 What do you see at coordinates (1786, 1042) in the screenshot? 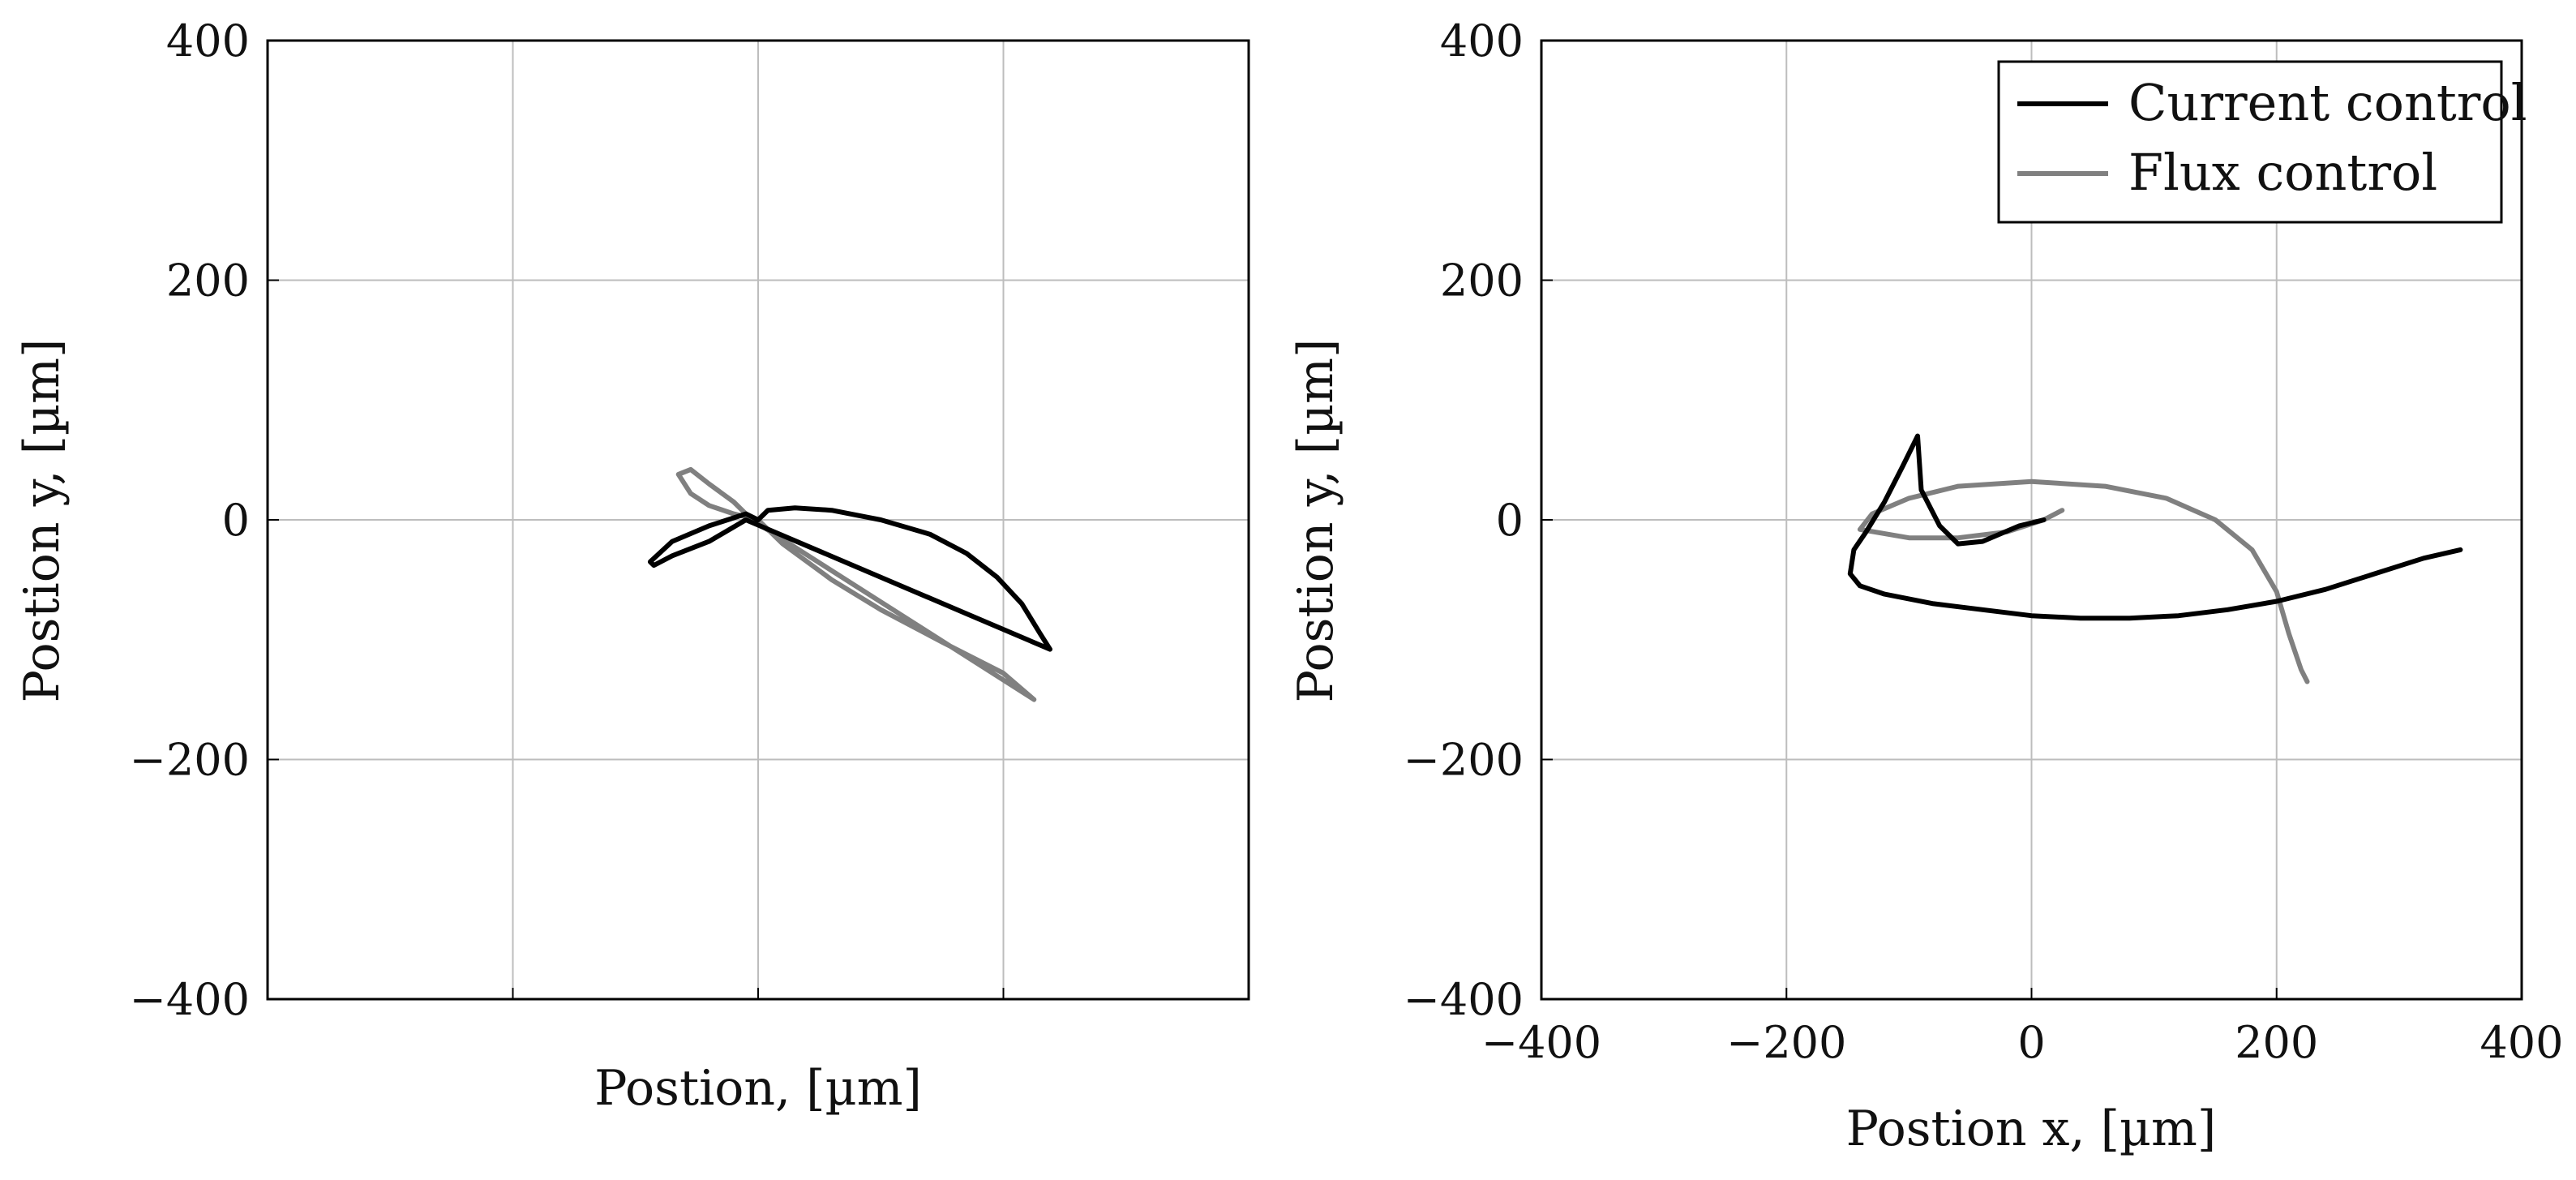
I see `x-tick-label: −200` at bounding box center [1786, 1042].